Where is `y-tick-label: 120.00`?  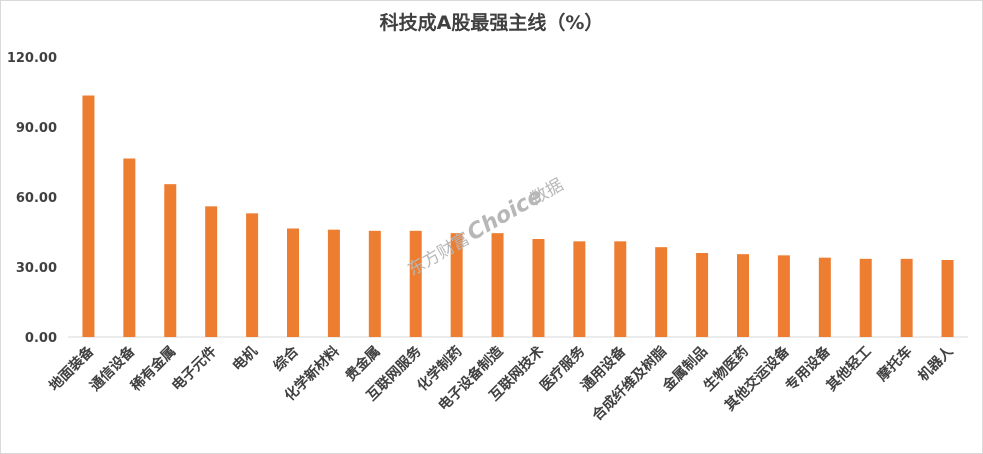
y-tick-label: 120.00 is located at coordinates (32, 58).